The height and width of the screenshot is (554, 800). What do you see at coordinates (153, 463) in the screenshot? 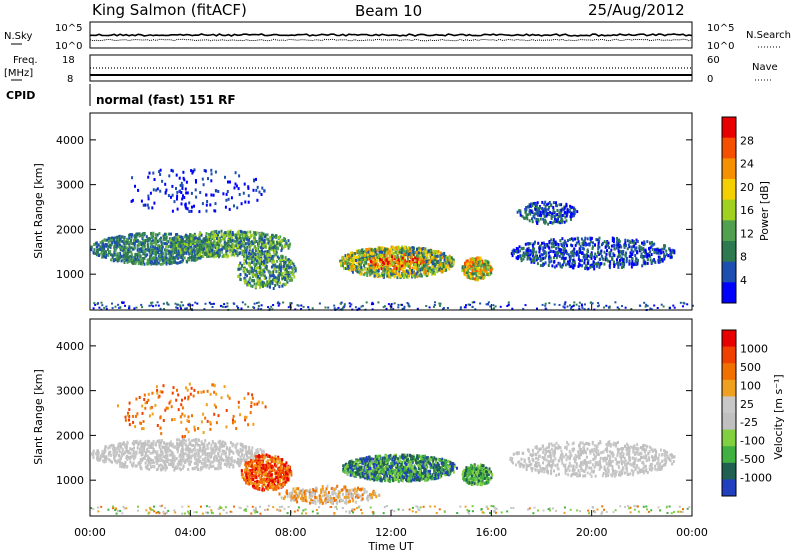
I see `velocity-cell` at bounding box center [153, 463].